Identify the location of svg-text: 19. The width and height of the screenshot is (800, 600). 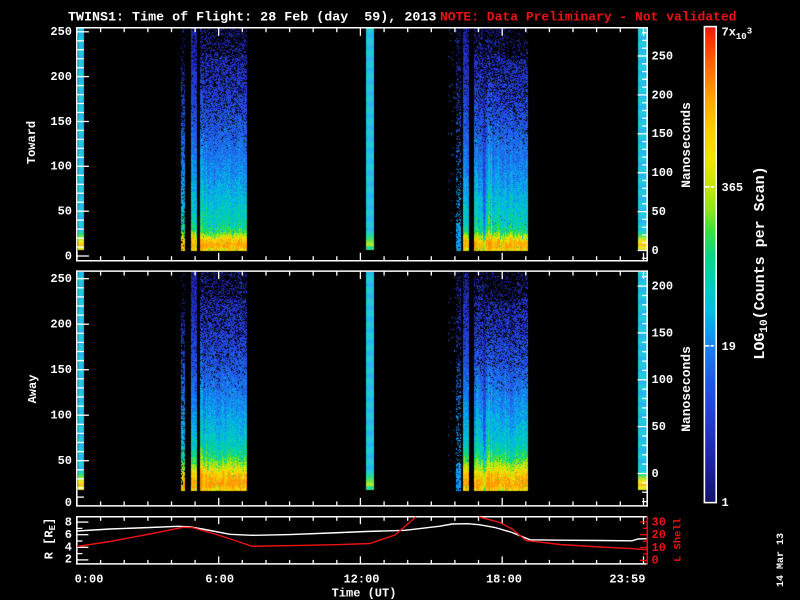
(729, 347).